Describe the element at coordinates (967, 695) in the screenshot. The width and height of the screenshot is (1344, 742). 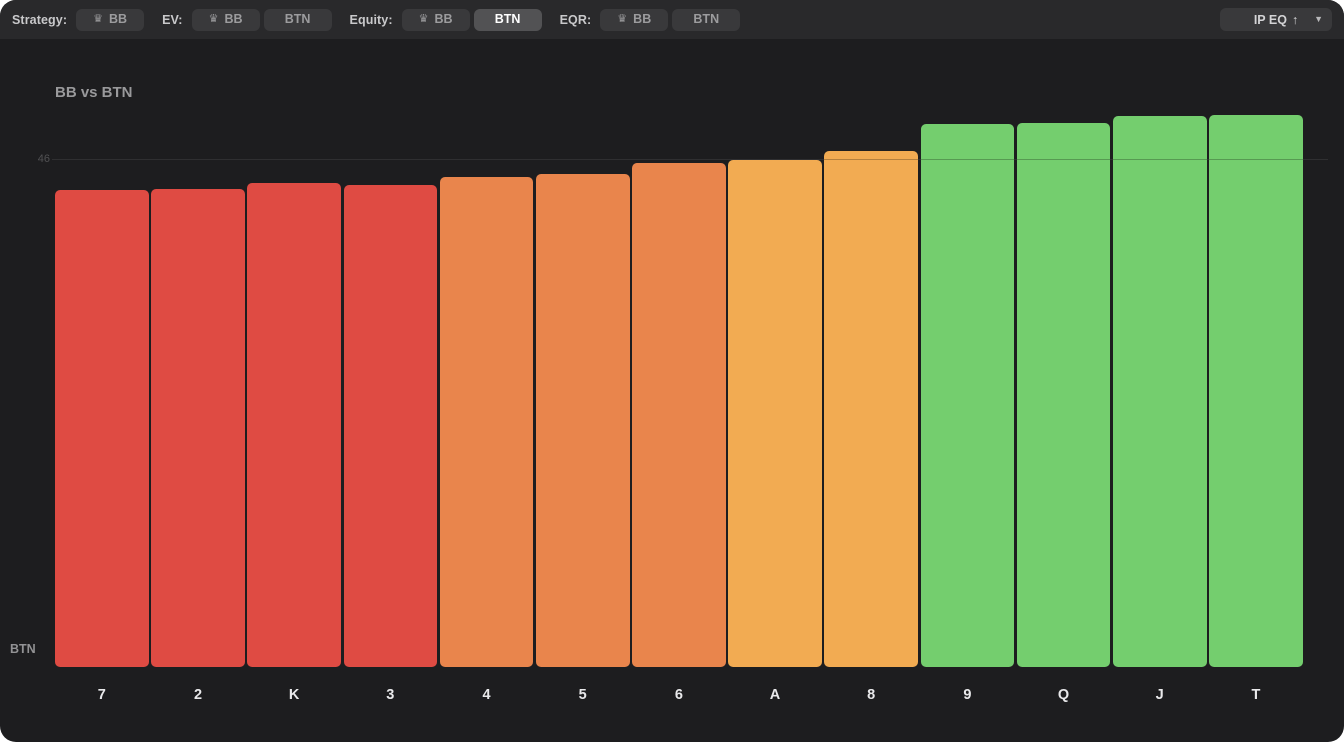
I see `x-label-9: 9` at that location.